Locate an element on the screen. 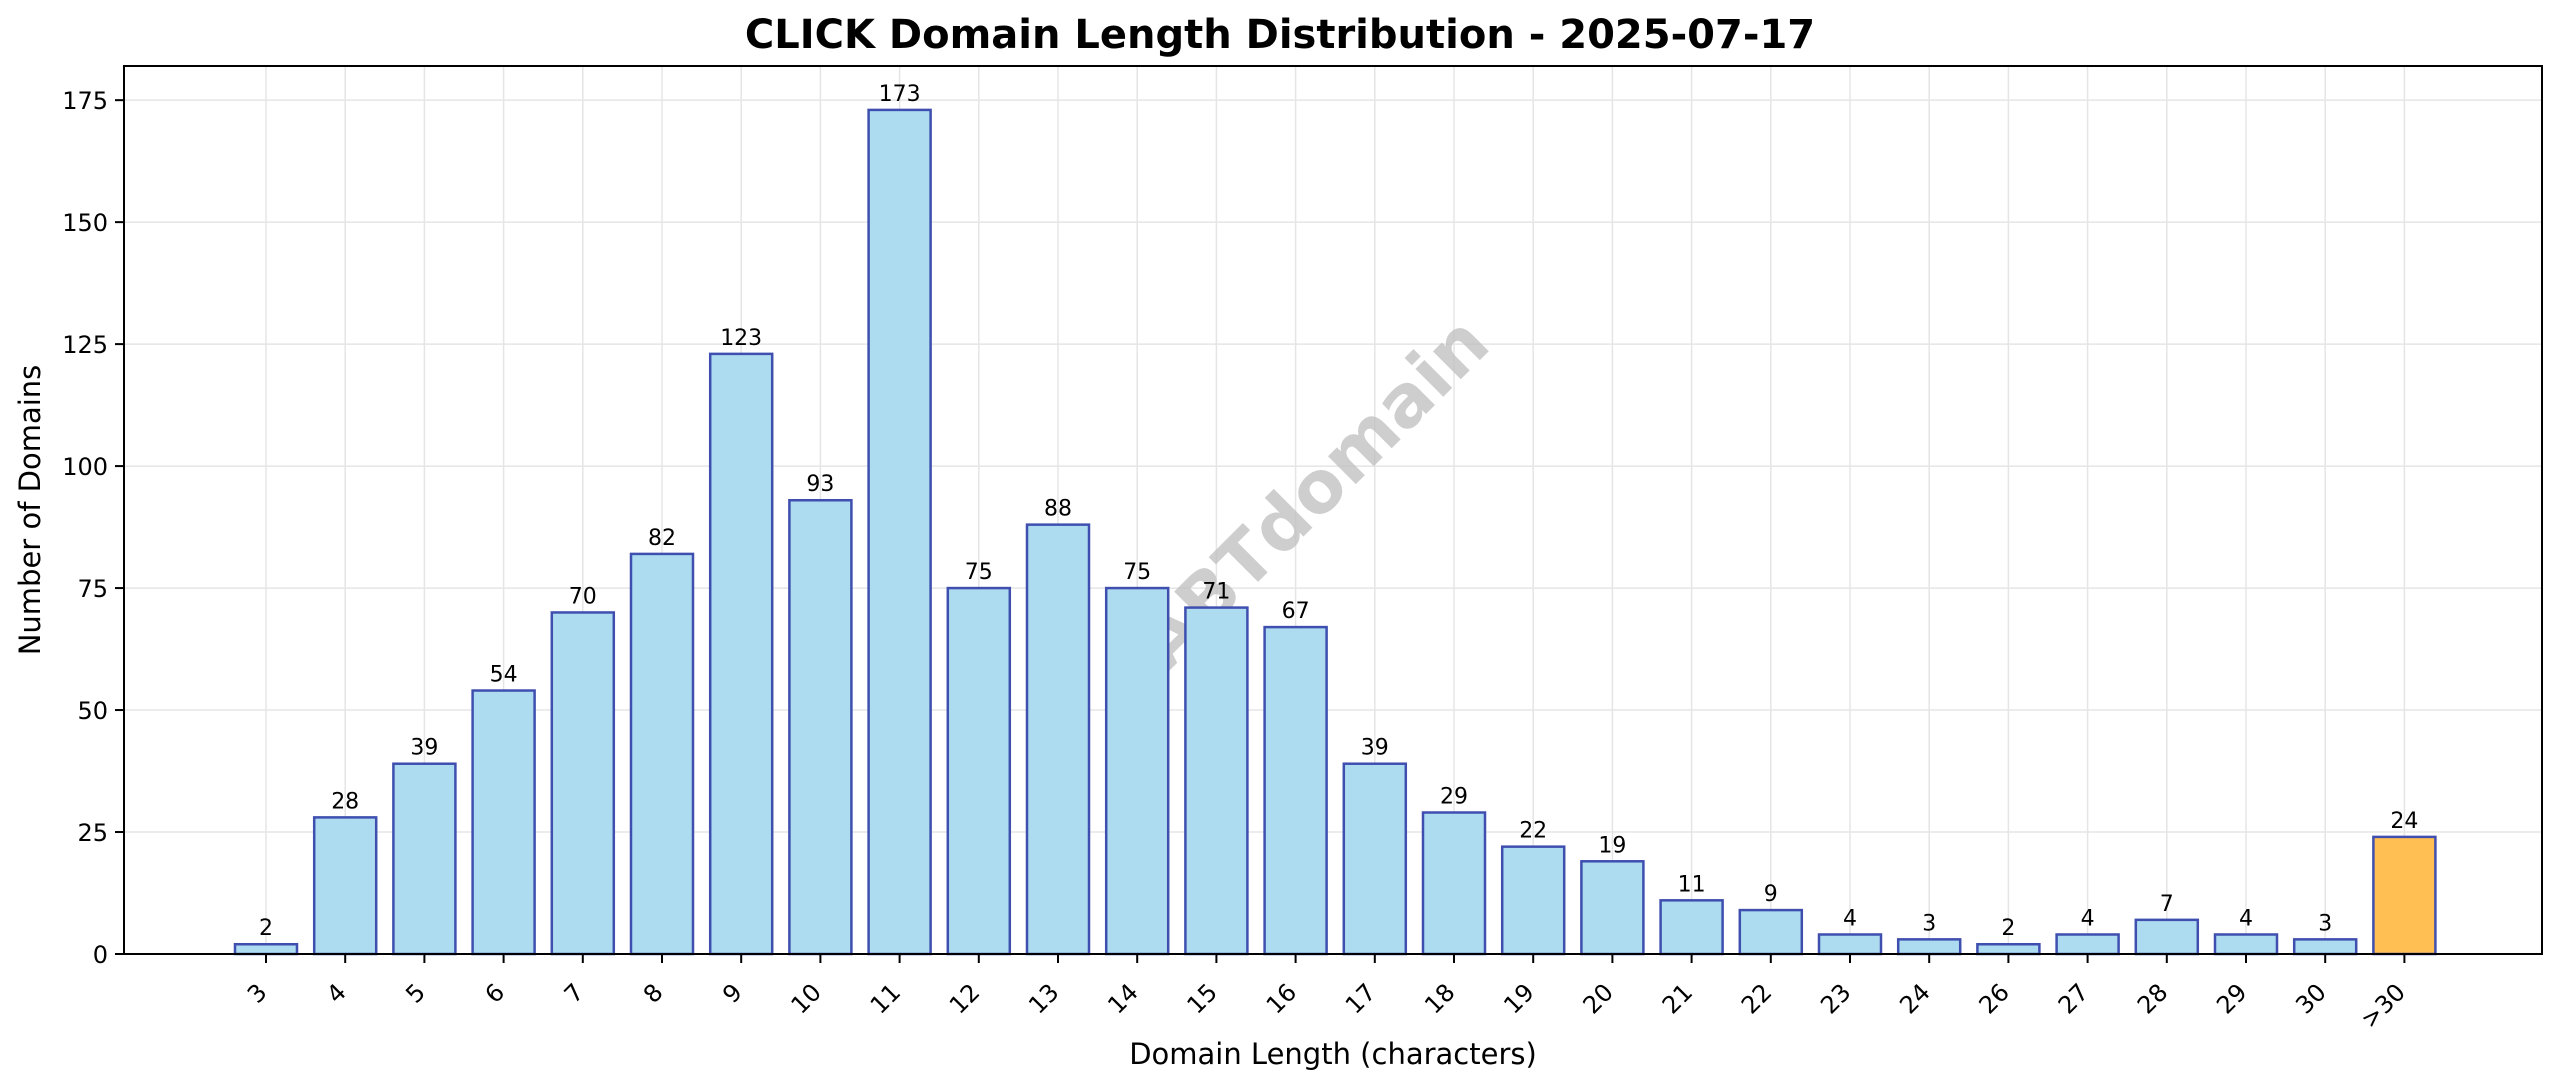 This screenshot has width=2560, height=1087. x-tick-label: >30 is located at coordinates (2383, 1006).